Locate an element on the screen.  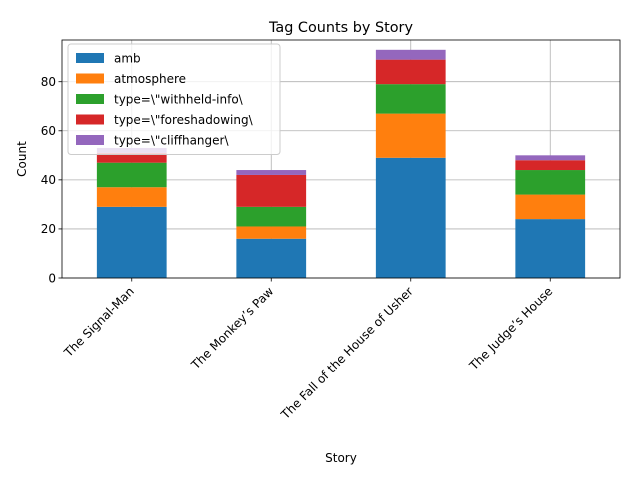
legend-label: amb is located at coordinates (127, 58).